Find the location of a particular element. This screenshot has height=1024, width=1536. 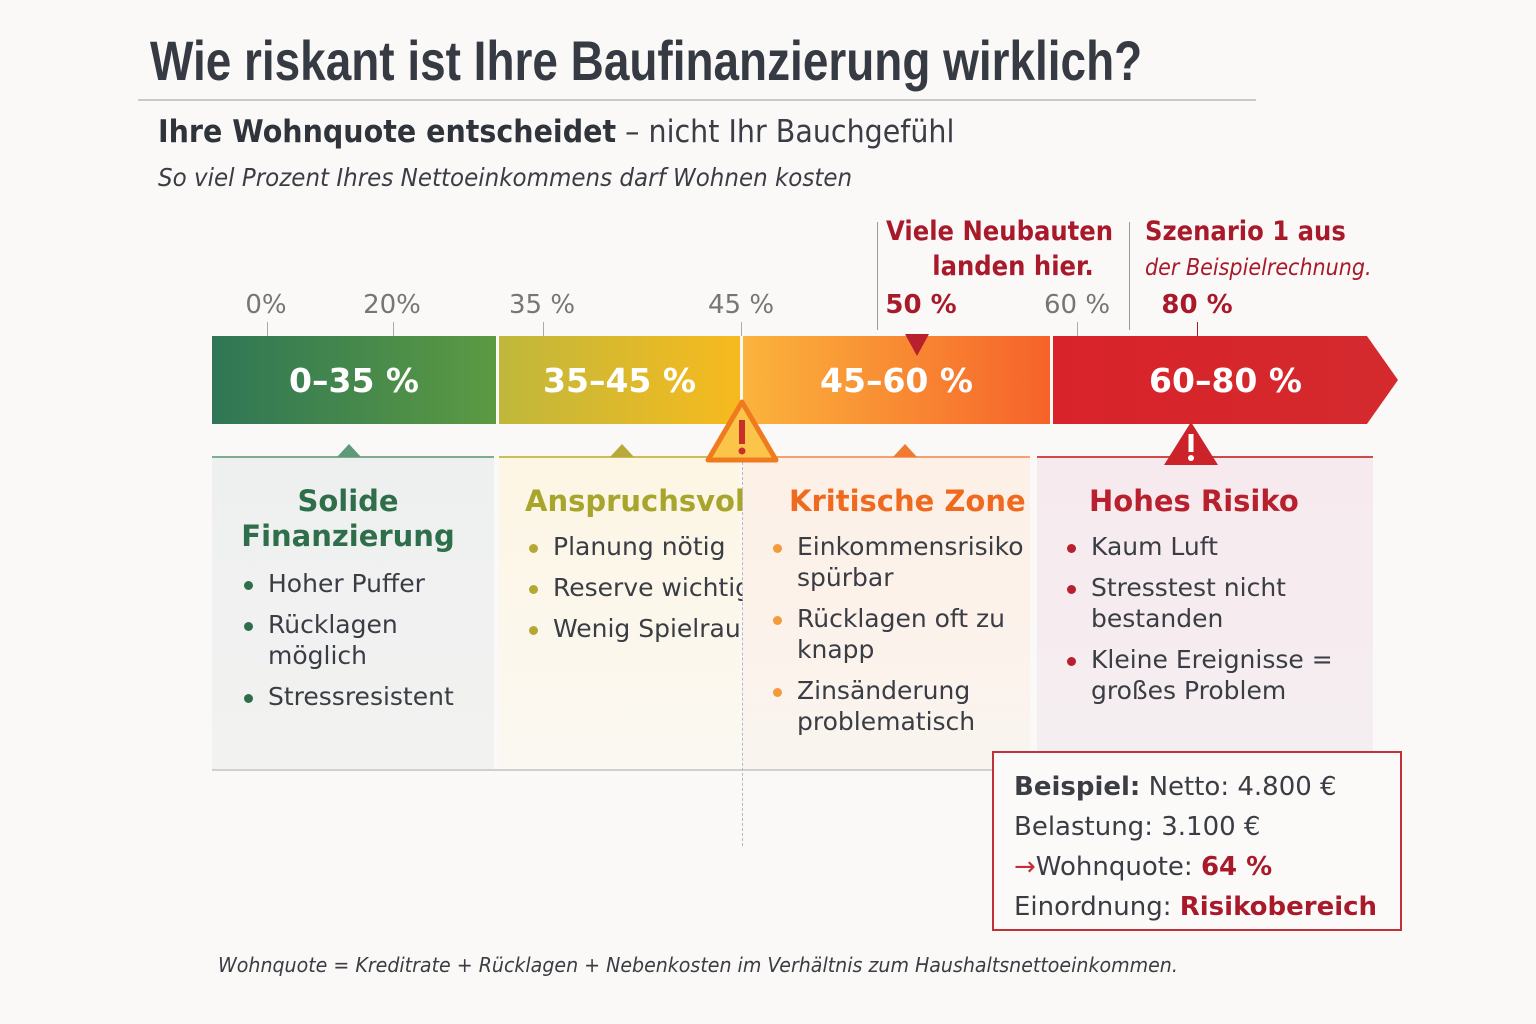

annotation-szenario-1: Szenario 1 aus is located at coordinates (1245, 231).